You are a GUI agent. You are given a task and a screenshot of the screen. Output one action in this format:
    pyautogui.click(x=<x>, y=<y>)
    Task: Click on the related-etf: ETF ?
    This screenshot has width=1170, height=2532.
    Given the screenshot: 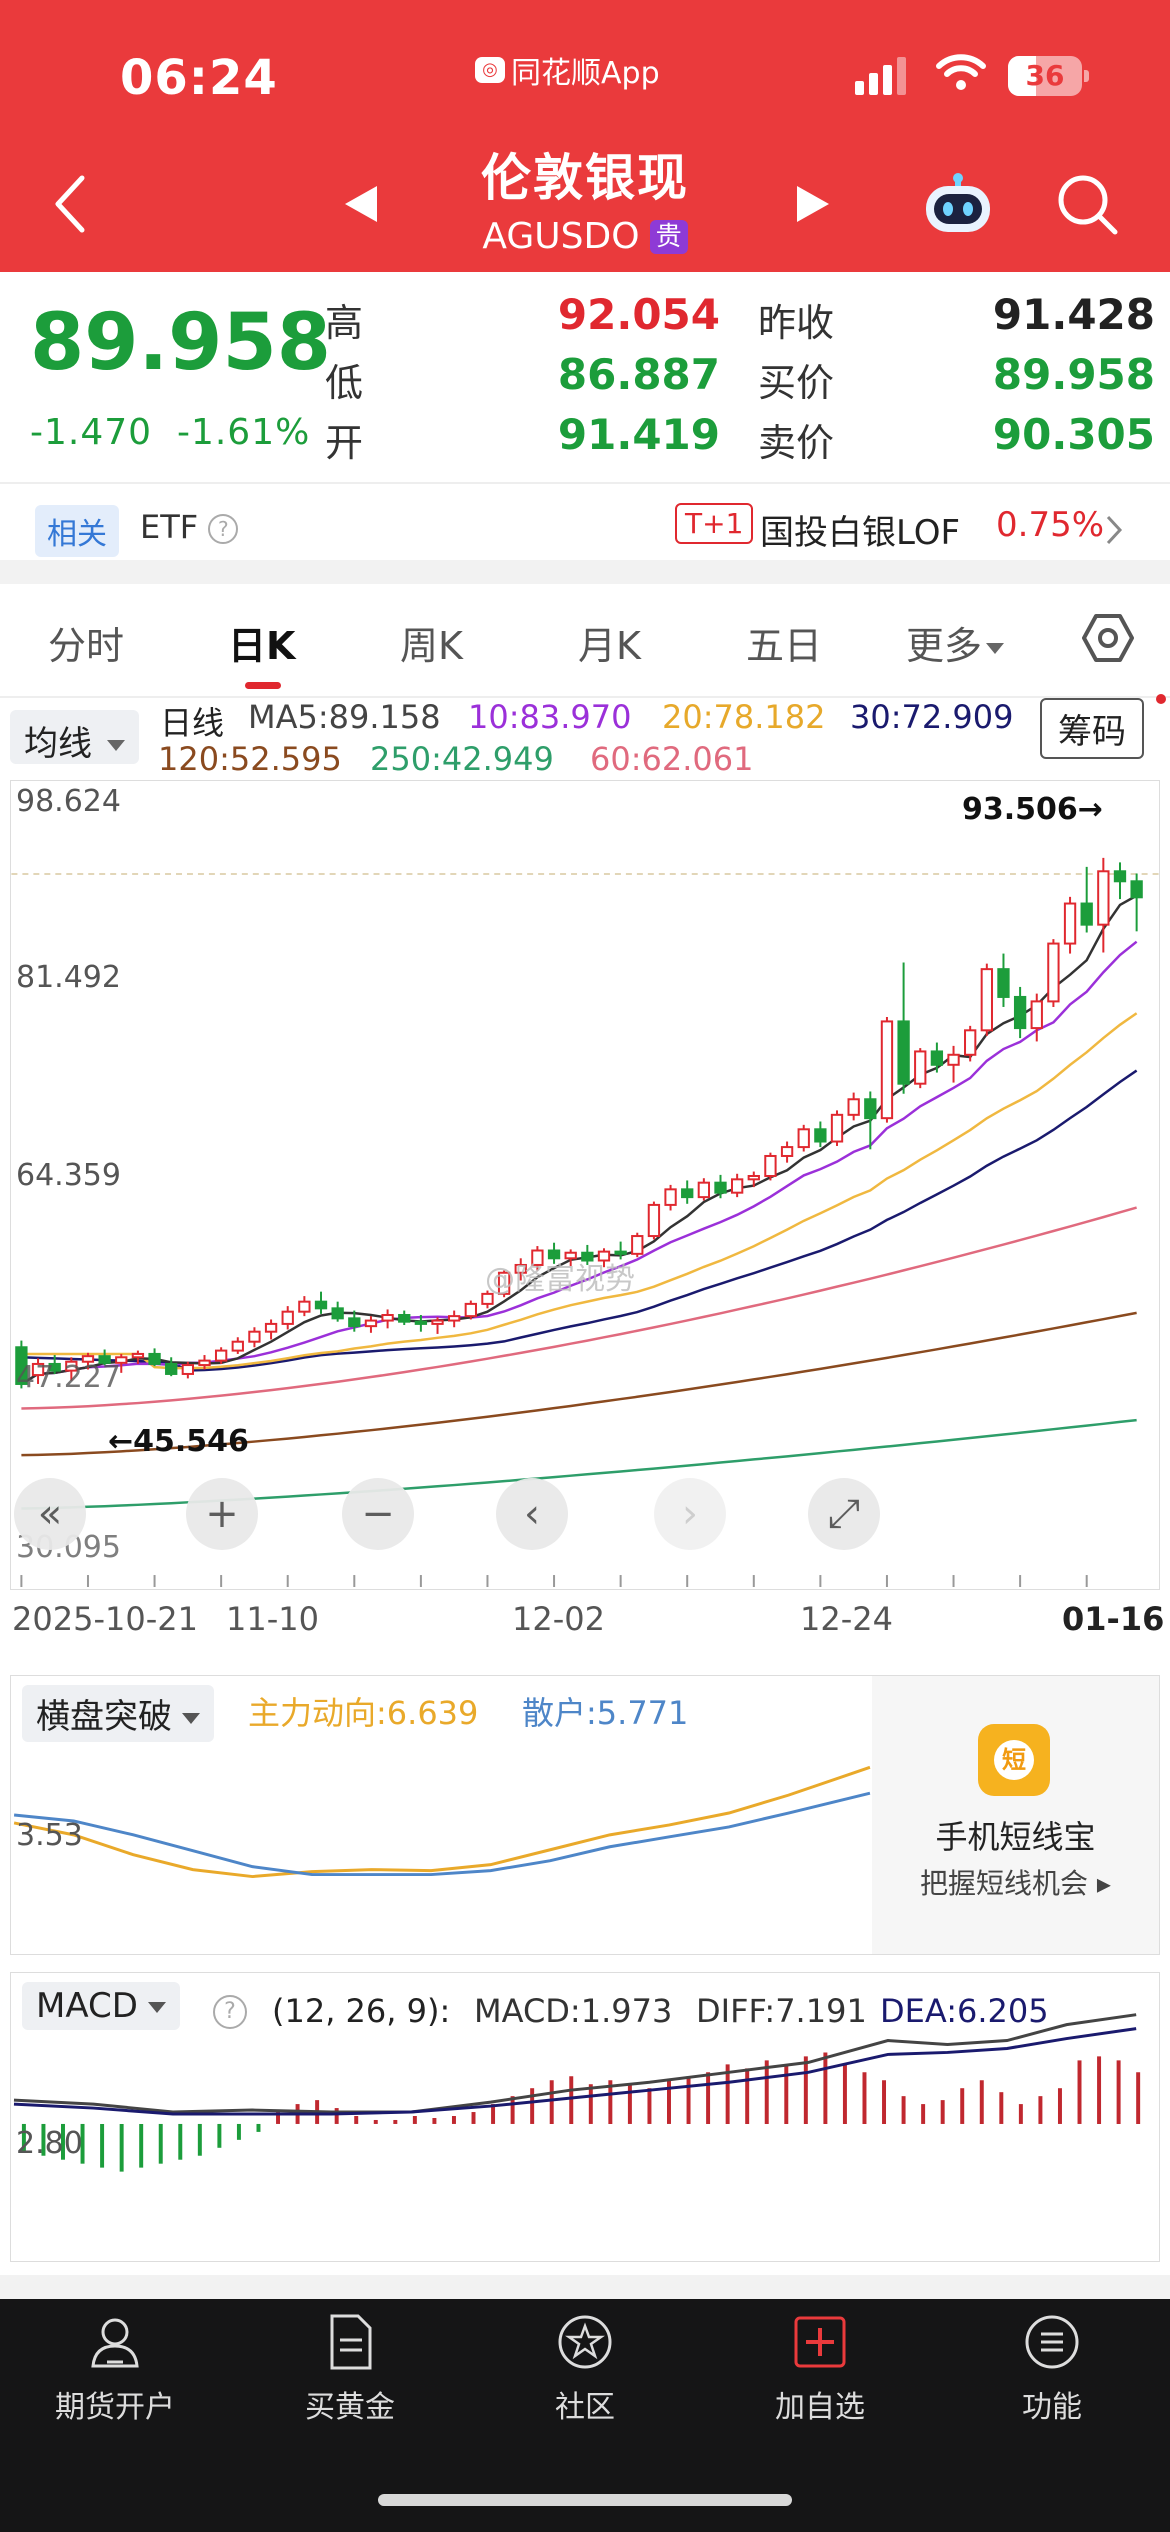 What is the action you would take?
    pyautogui.click(x=189, y=527)
    